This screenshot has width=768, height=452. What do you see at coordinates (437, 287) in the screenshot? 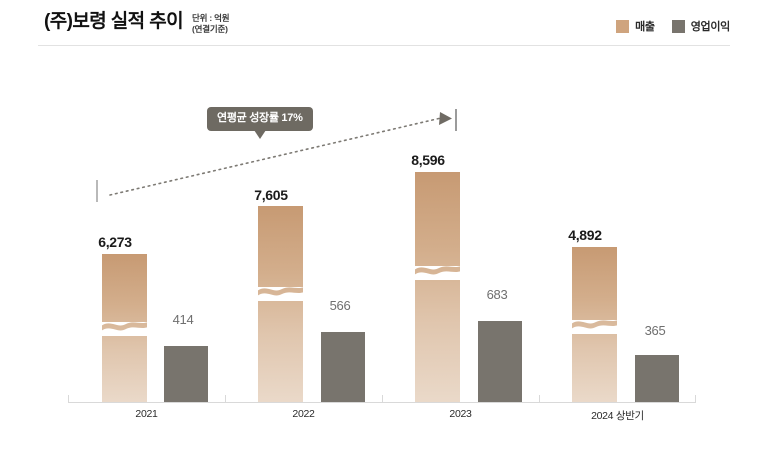
I see `bar-revenue-2023` at bounding box center [437, 287].